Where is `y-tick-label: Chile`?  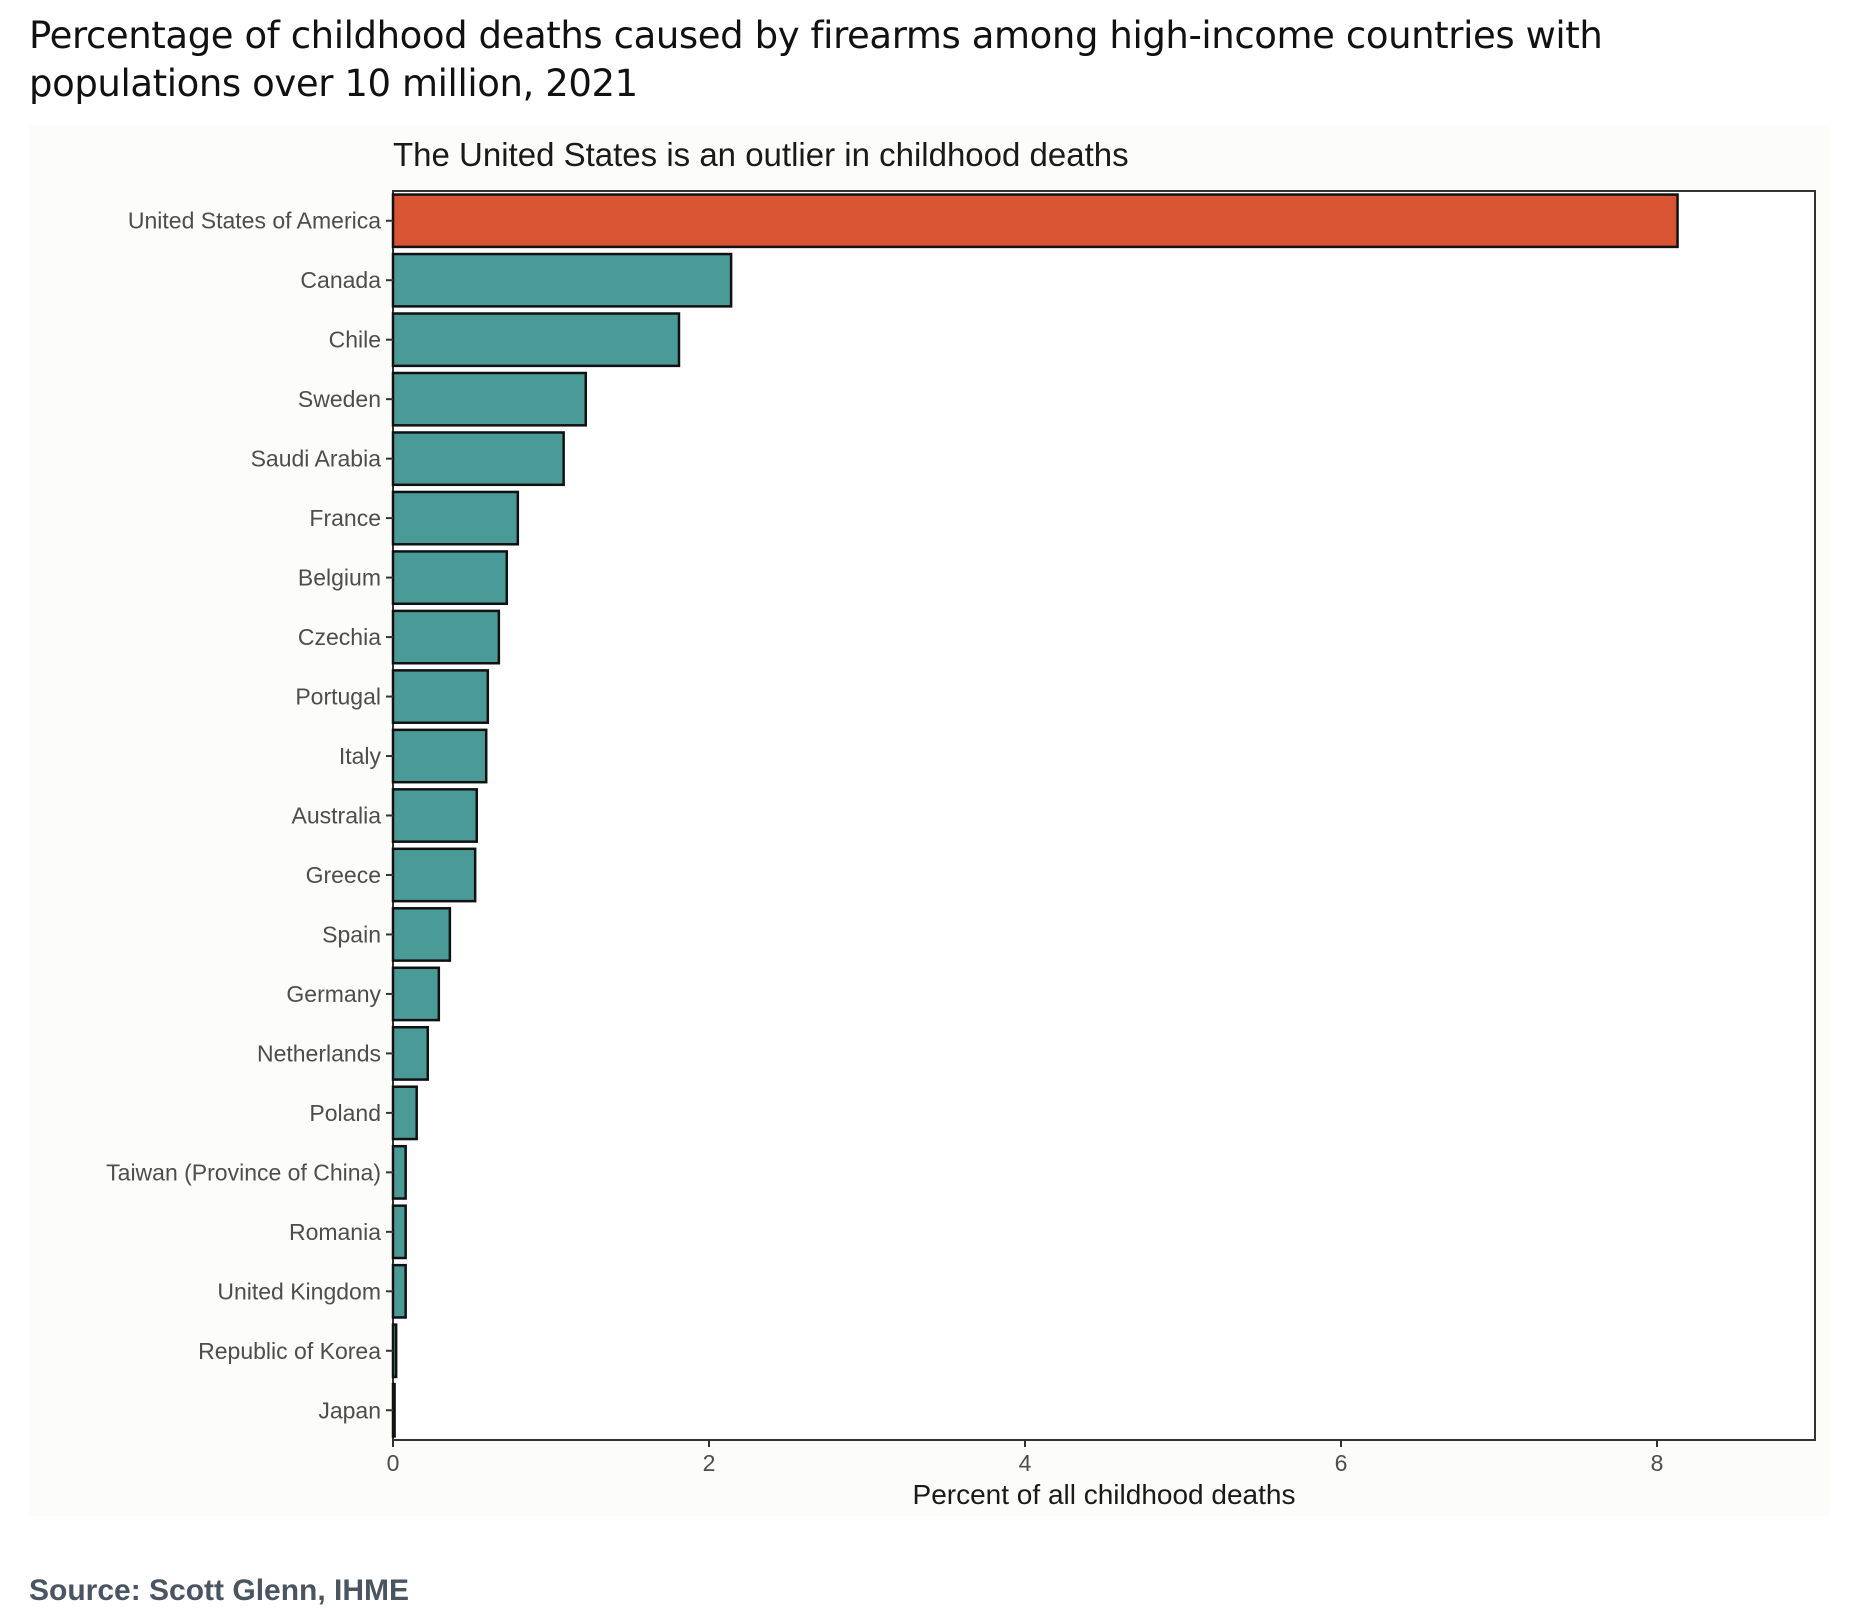
y-tick-label: Chile is located at coordinates (355, 340).